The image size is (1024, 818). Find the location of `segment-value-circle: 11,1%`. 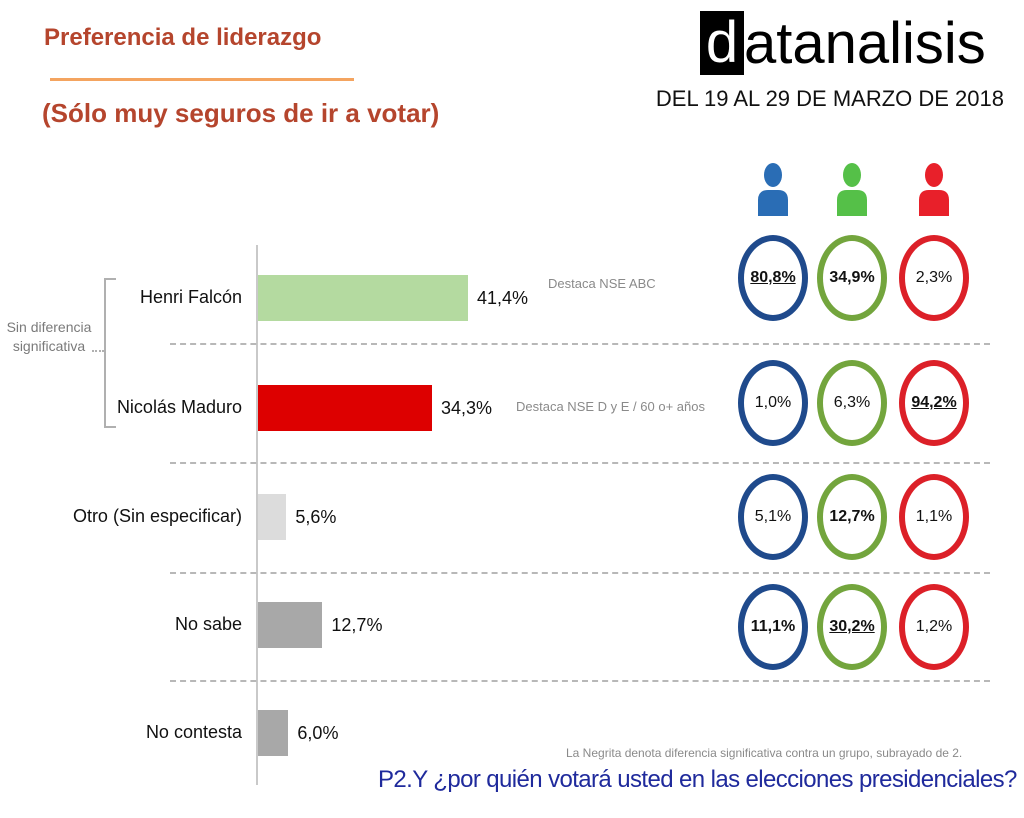

segment-value-circle: 11,1% is located at coordinates (773, 627).